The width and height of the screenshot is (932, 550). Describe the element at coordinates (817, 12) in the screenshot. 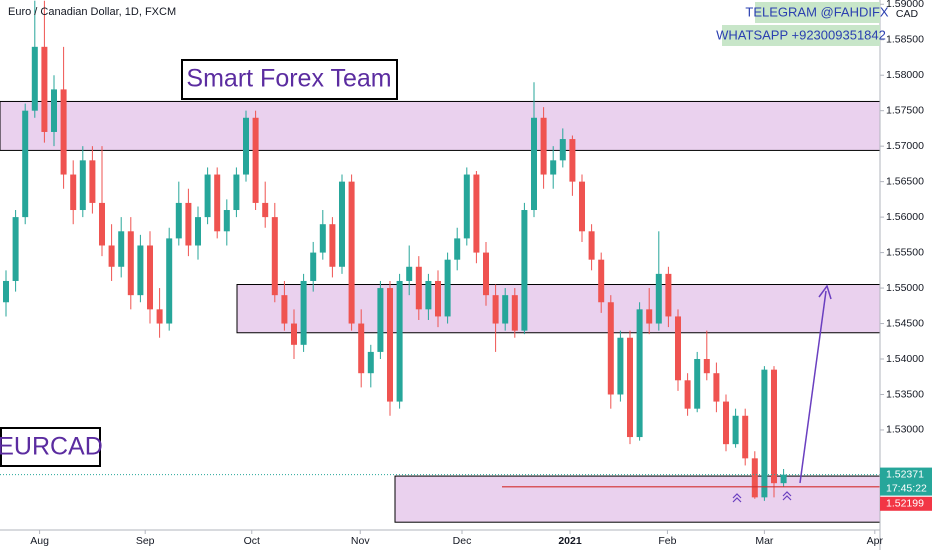

I see `telegram-box` at that location.